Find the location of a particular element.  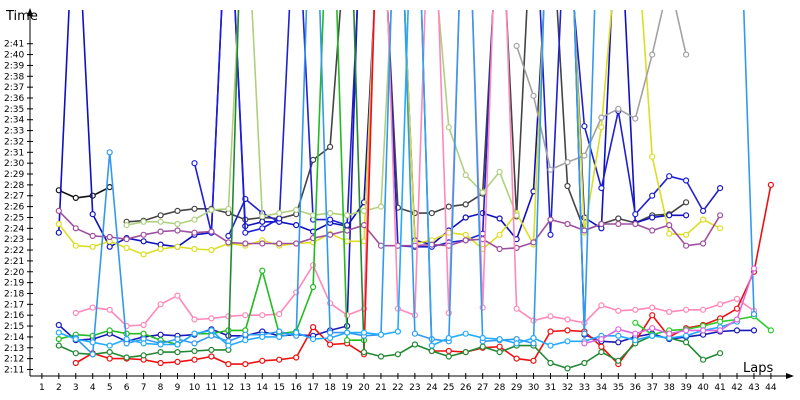

y-axis-arrow is located at coordinates (30, 12).